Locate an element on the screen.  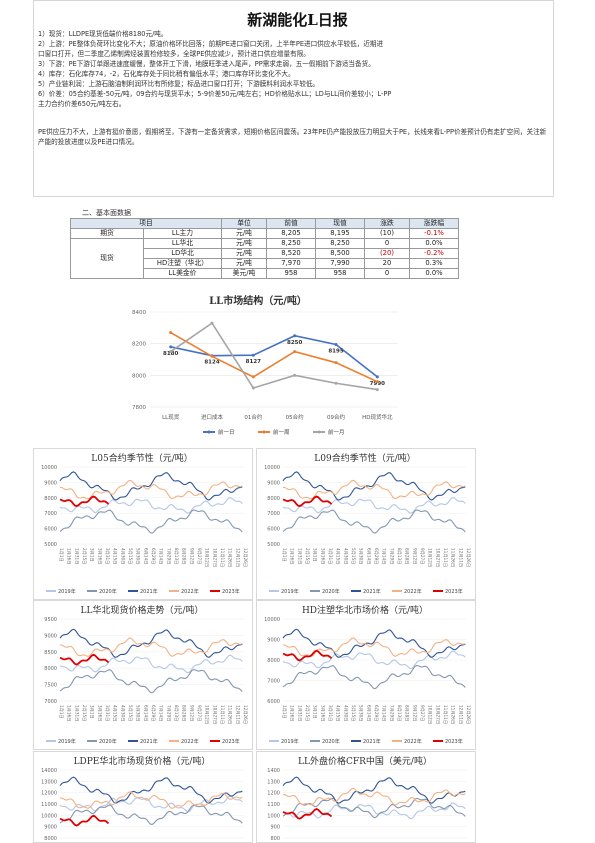
row-name: HD注塑（华北） is located at coordinates (182, 263).